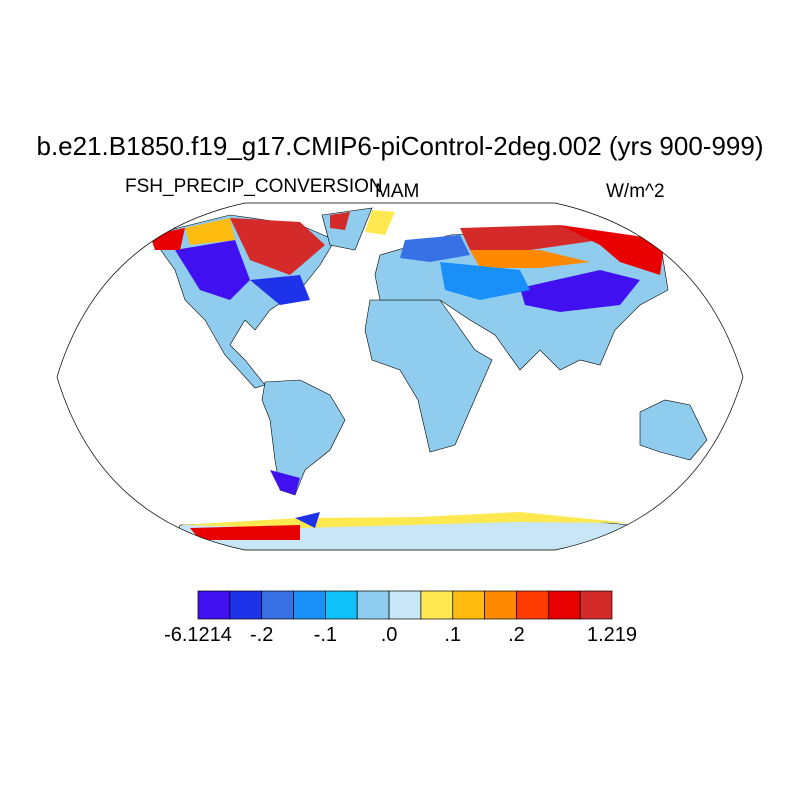 This screenshot has height=800, width=800. I want to click on colorbar-label: 1.219, so click(612, 635).